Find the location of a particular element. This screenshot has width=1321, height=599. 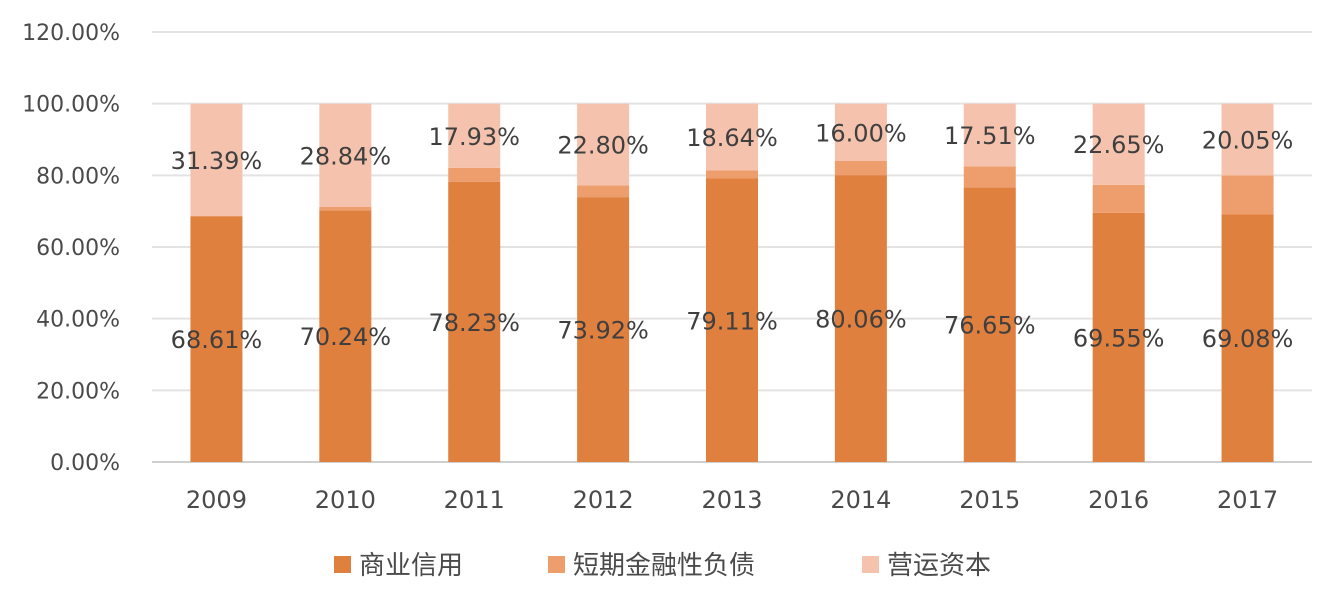

data-label-2011-3: 17.93% is located at coordinates (474, 137).